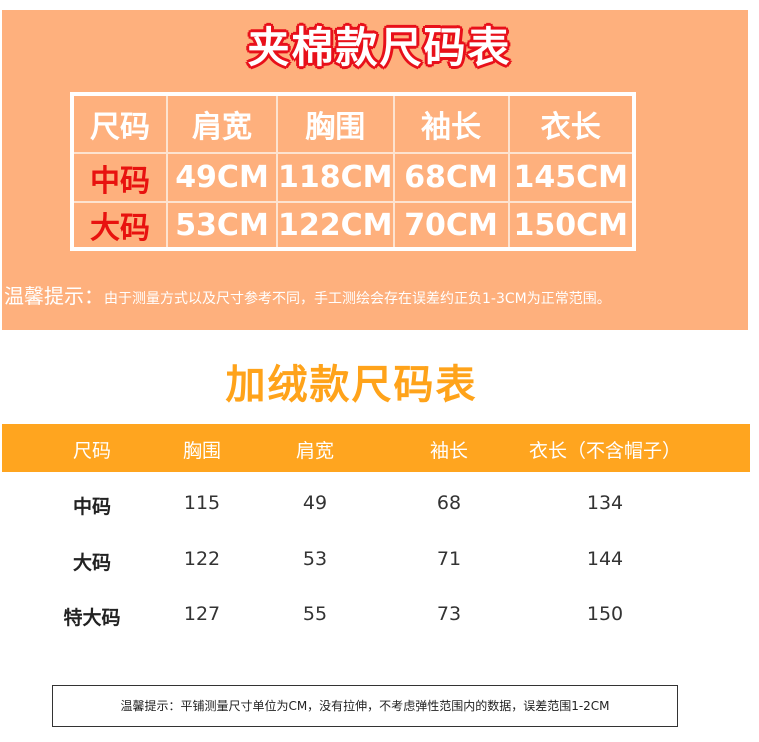 The image size is (759, 742). I want to click on value-cell: 127, so click(202, 614).